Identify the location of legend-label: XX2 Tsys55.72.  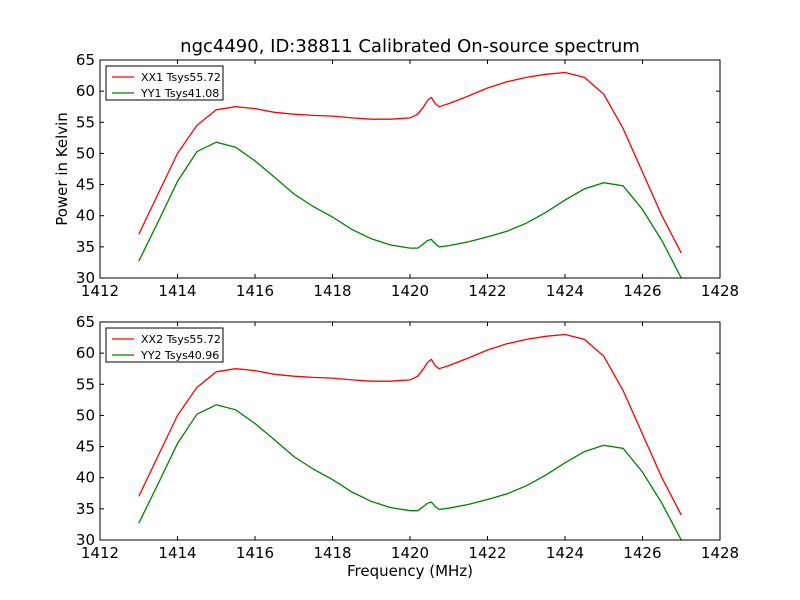
(181, 339).